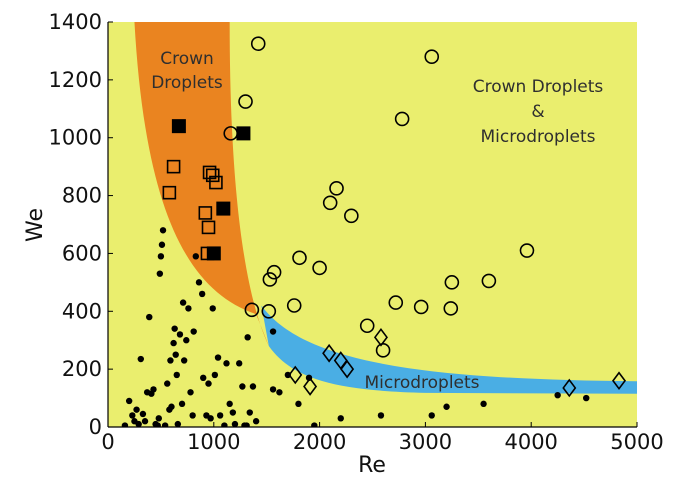 This screenshot has width=677, height=483. Describe the element at coordinates (372, 465) in the screenshot. I see `x-axis-title: Re` at that location.